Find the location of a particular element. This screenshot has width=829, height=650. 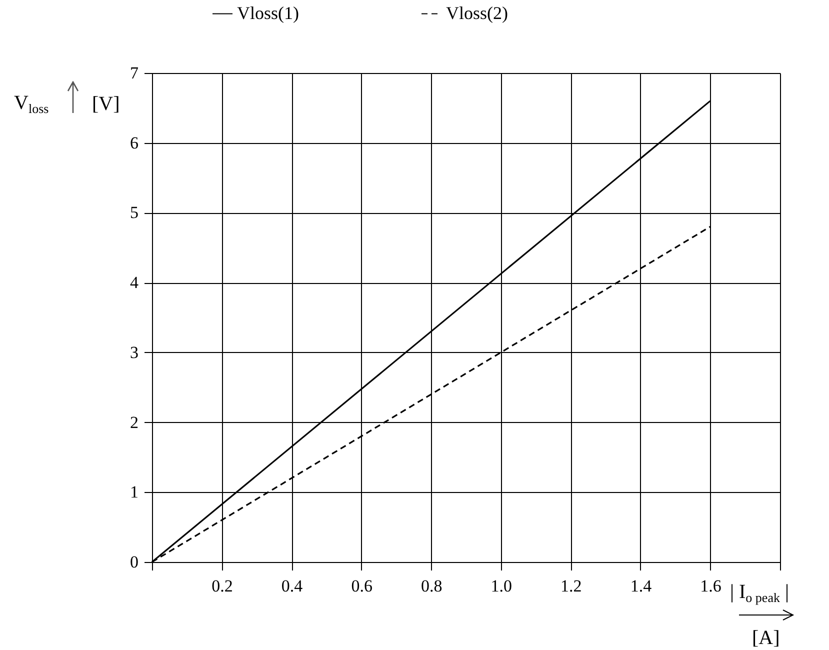

y-tick-label: 7 is located at coordinates (134, 73).